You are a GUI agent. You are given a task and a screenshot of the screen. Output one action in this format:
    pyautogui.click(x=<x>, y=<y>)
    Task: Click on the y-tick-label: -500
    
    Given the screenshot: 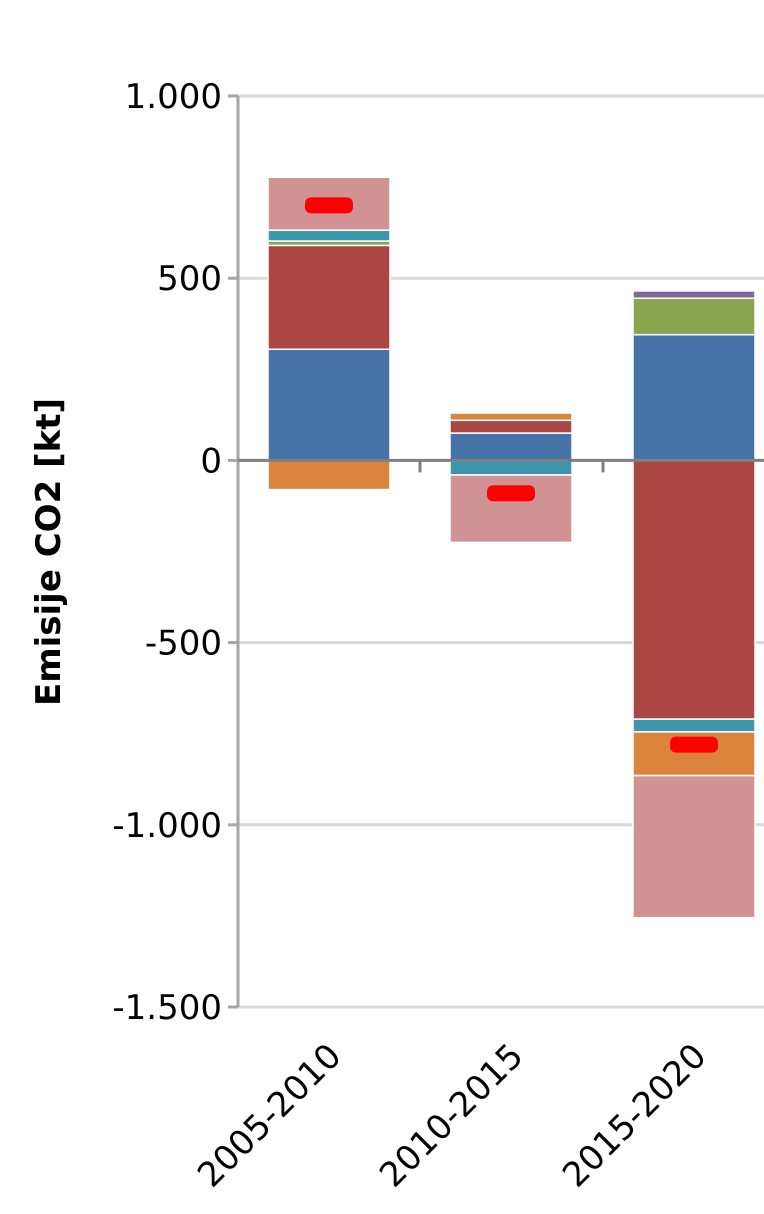 What is the action you would take?
    pyautogui.click(x=183, y=644)
    